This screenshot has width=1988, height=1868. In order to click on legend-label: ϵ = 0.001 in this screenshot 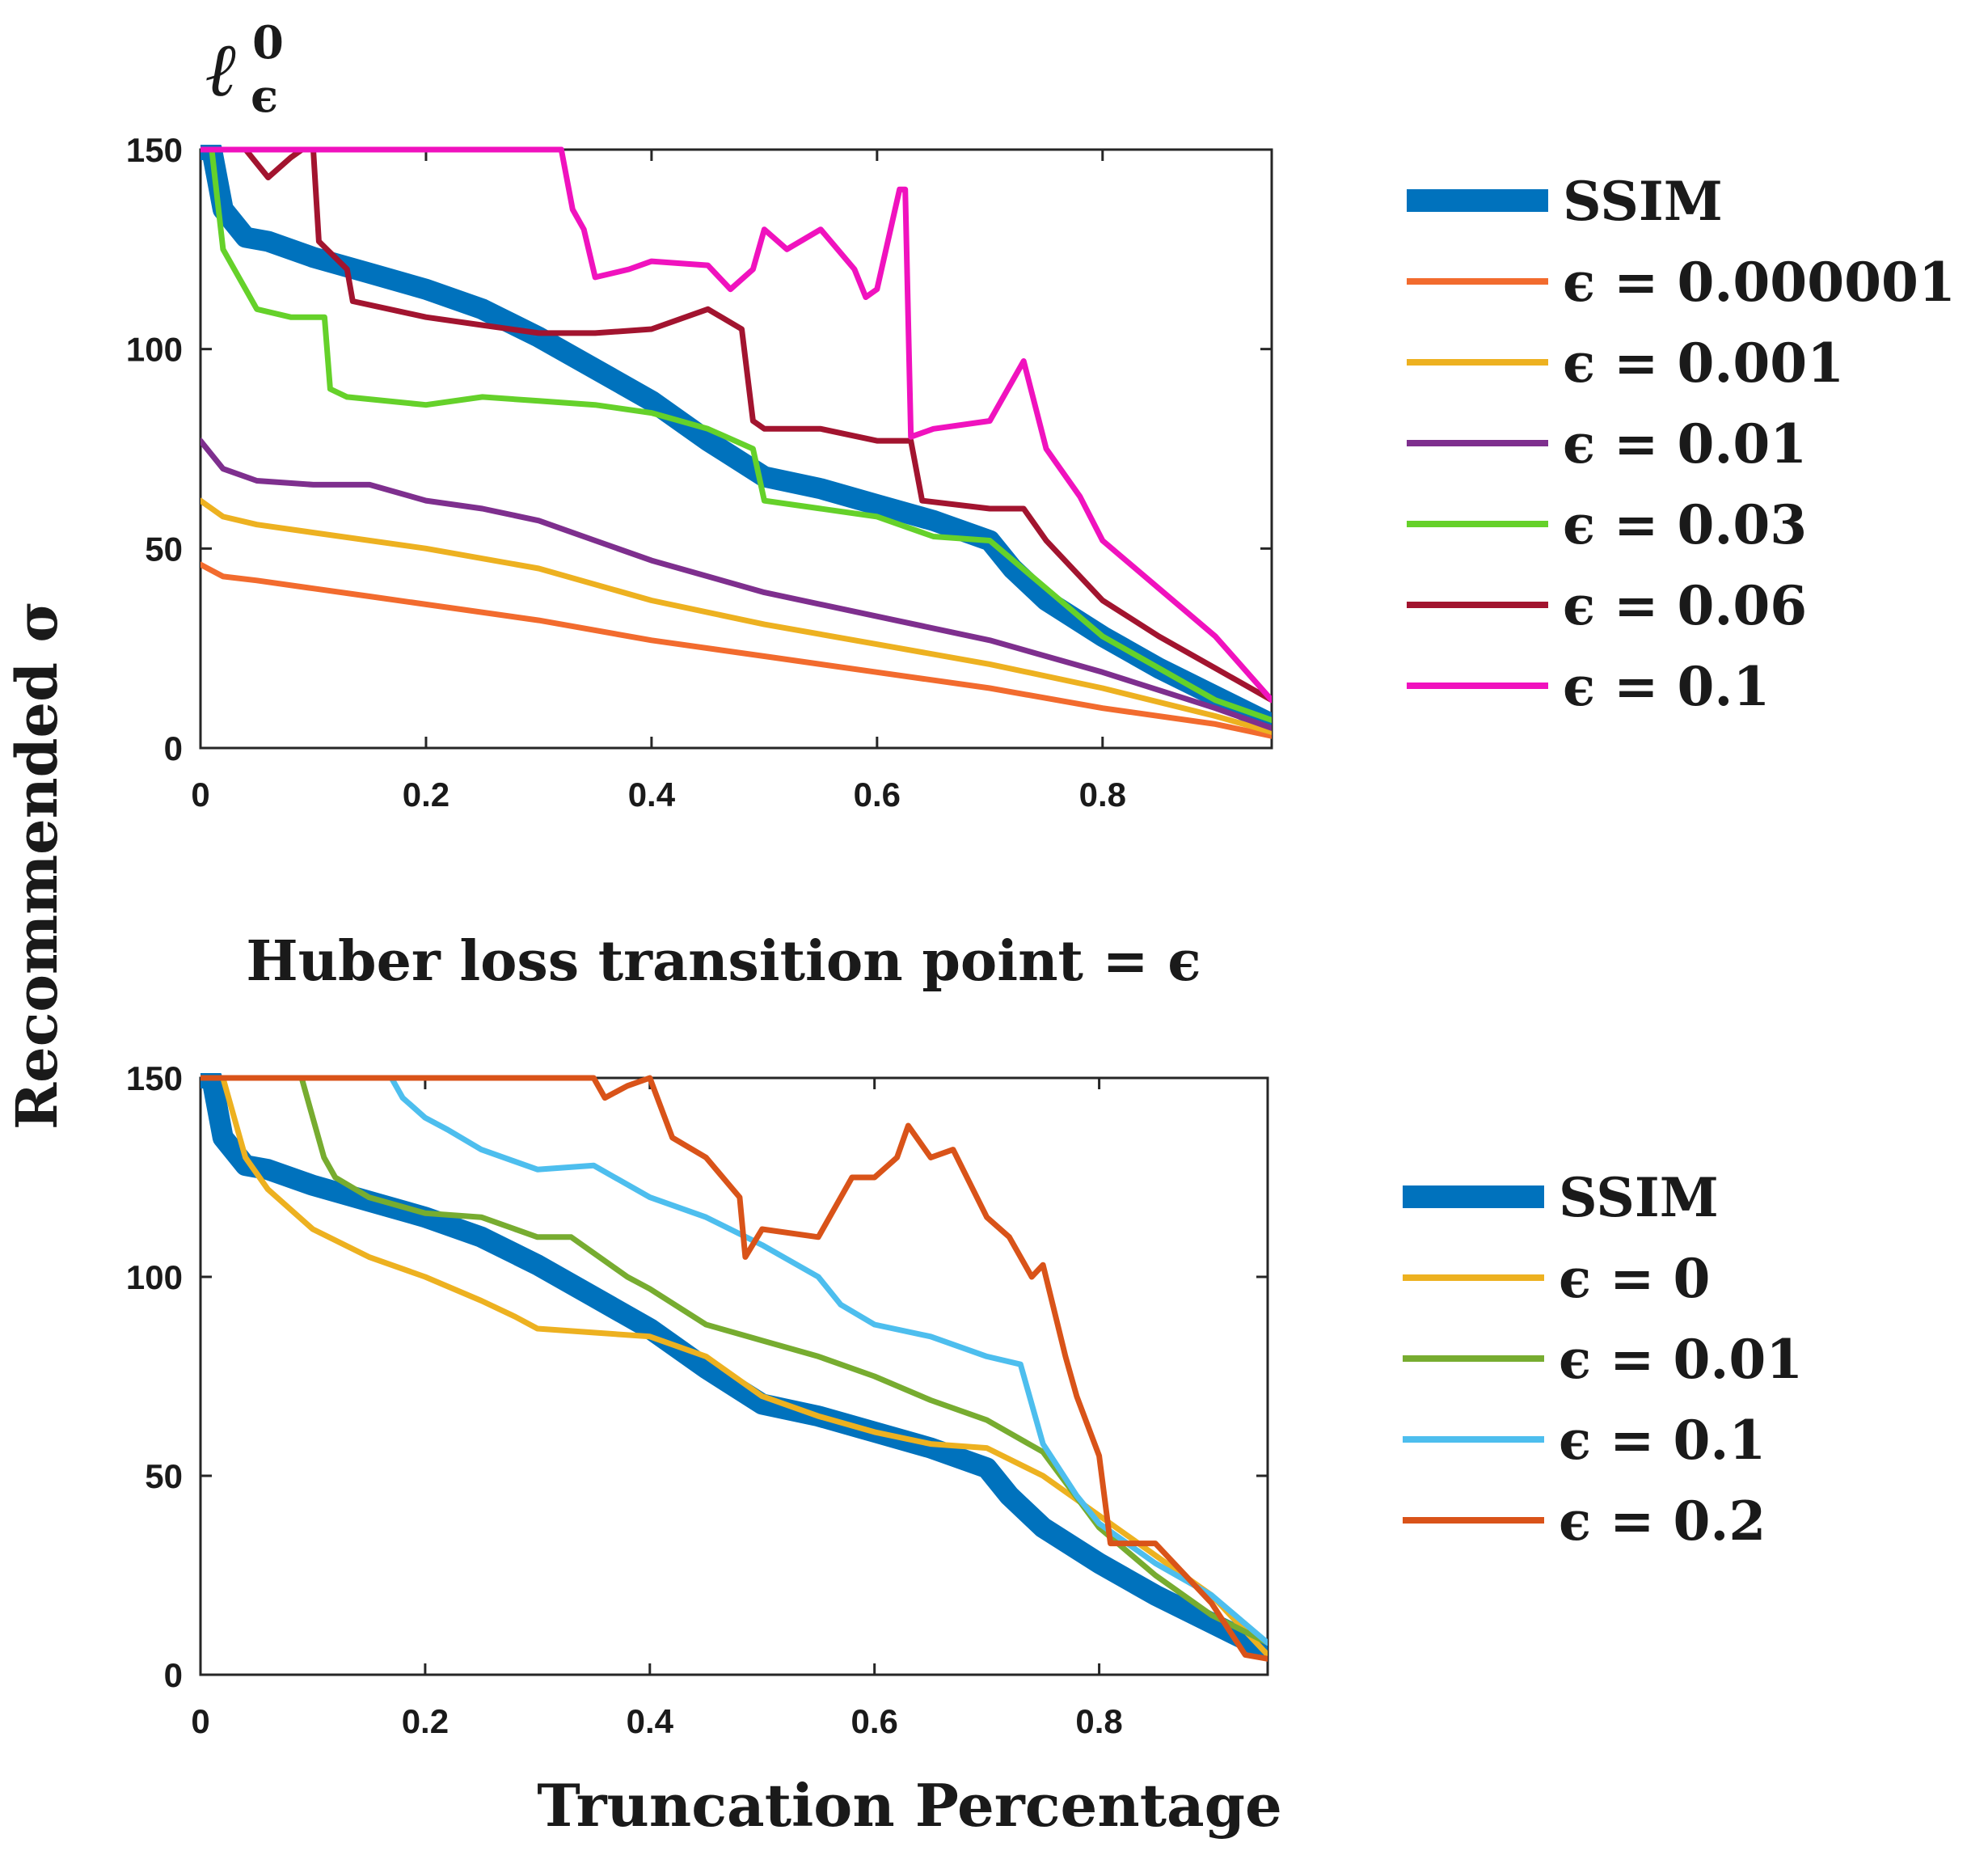, I will do `click(1704, 363)`.